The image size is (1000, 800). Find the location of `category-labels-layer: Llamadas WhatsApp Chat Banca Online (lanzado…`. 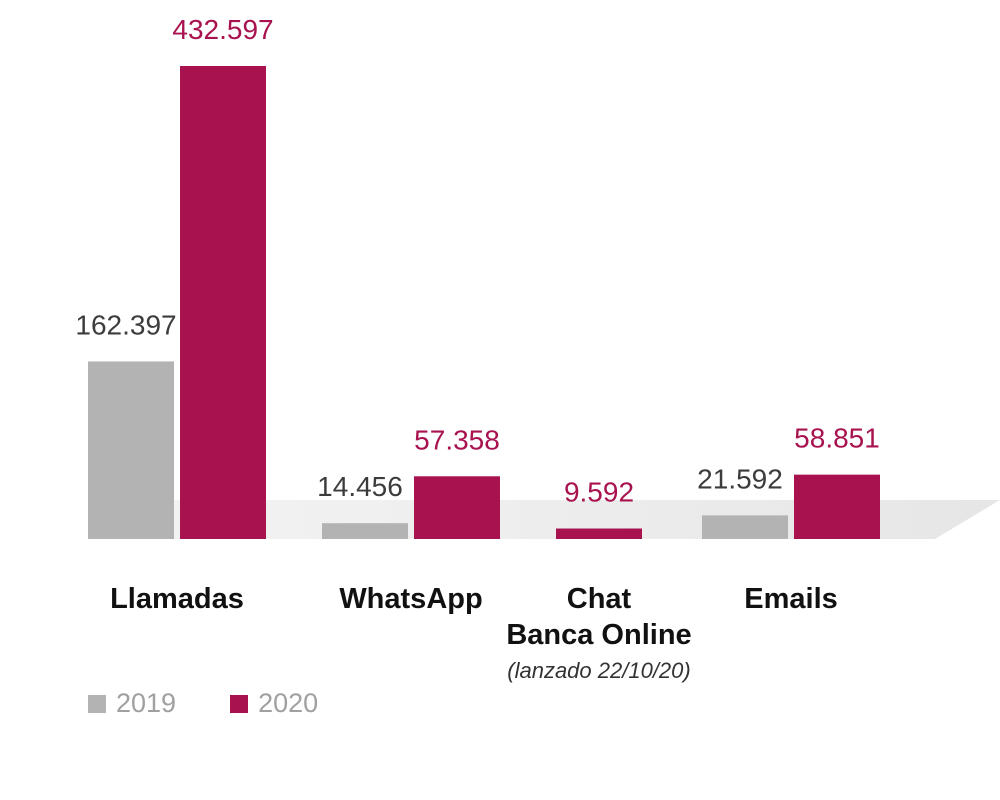

category-labels-layer: Llamadas WhatsApp Chat Banca Online (lanzado… is located at coordinates (474, 633).